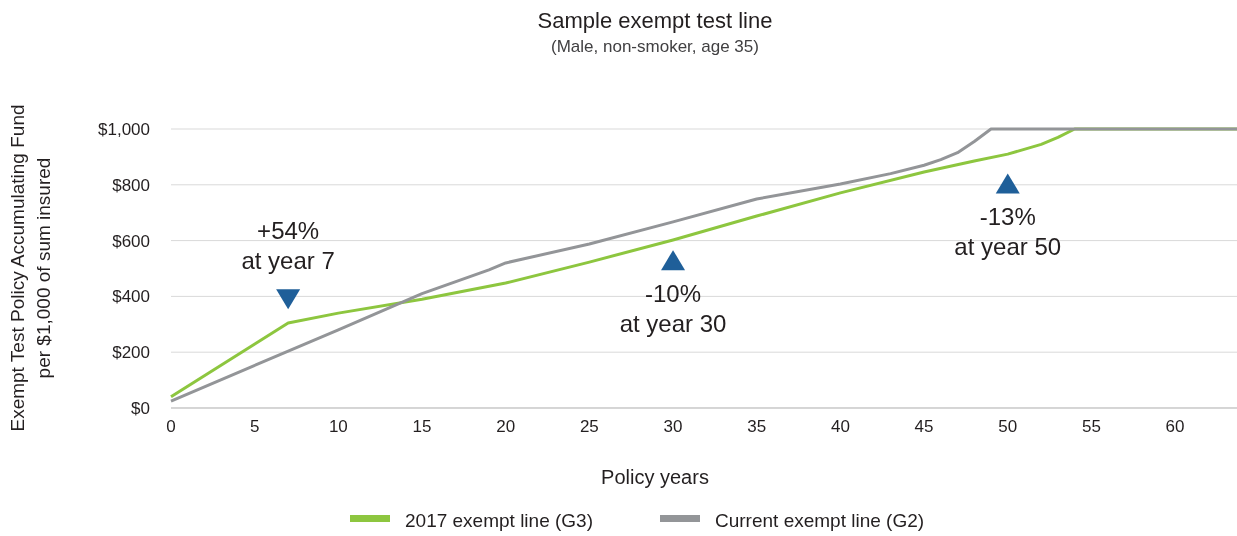  What do you see at coordinates (288, 246) in the screenshot?
I see `annotation: +54% at year 7` at bounding box center [288, 246].